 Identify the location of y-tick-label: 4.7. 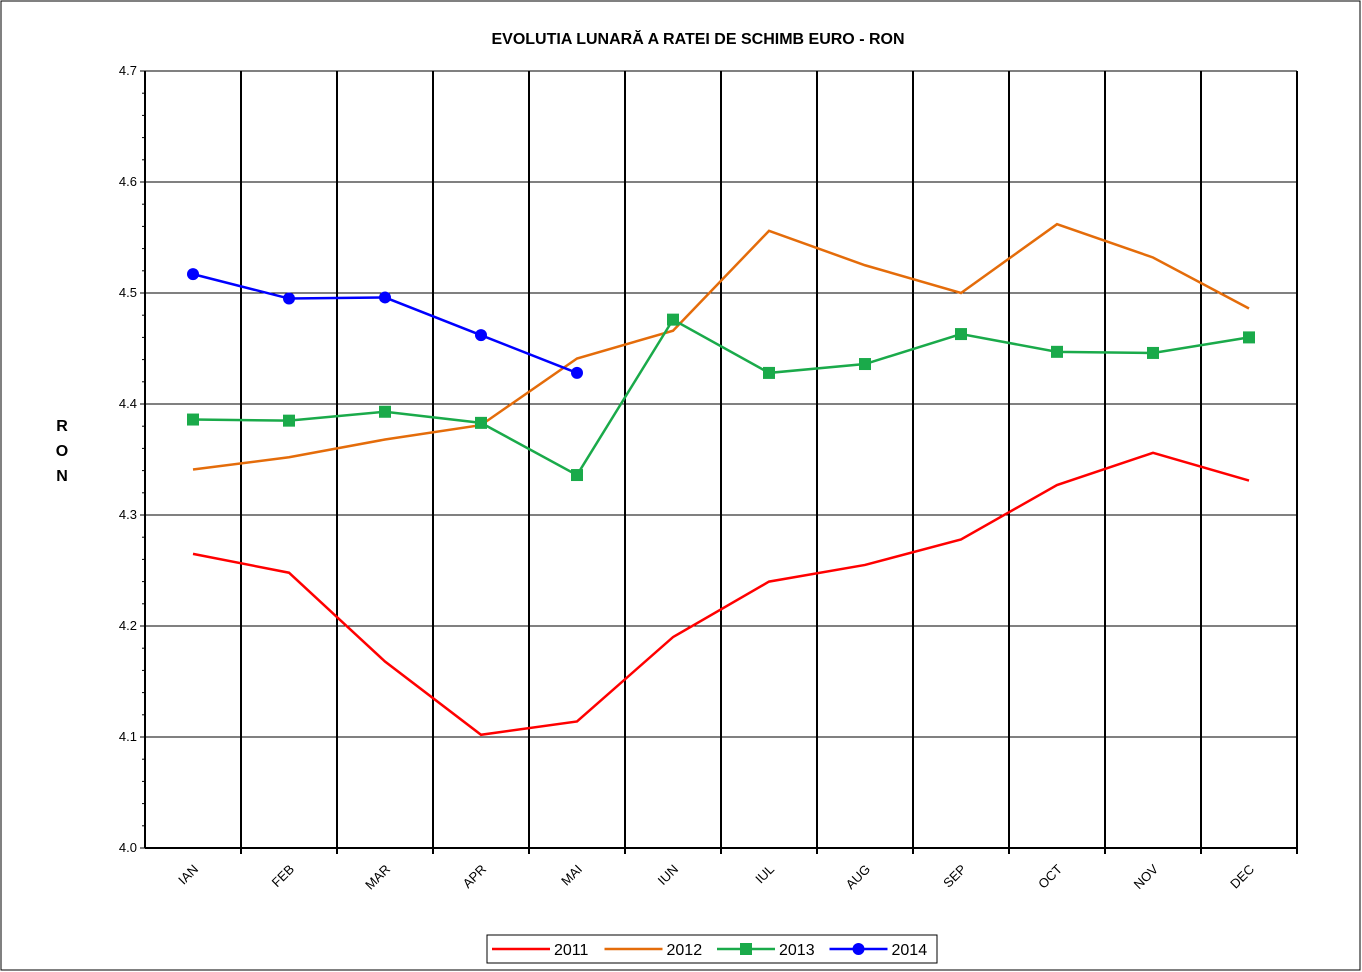
(128, 70).